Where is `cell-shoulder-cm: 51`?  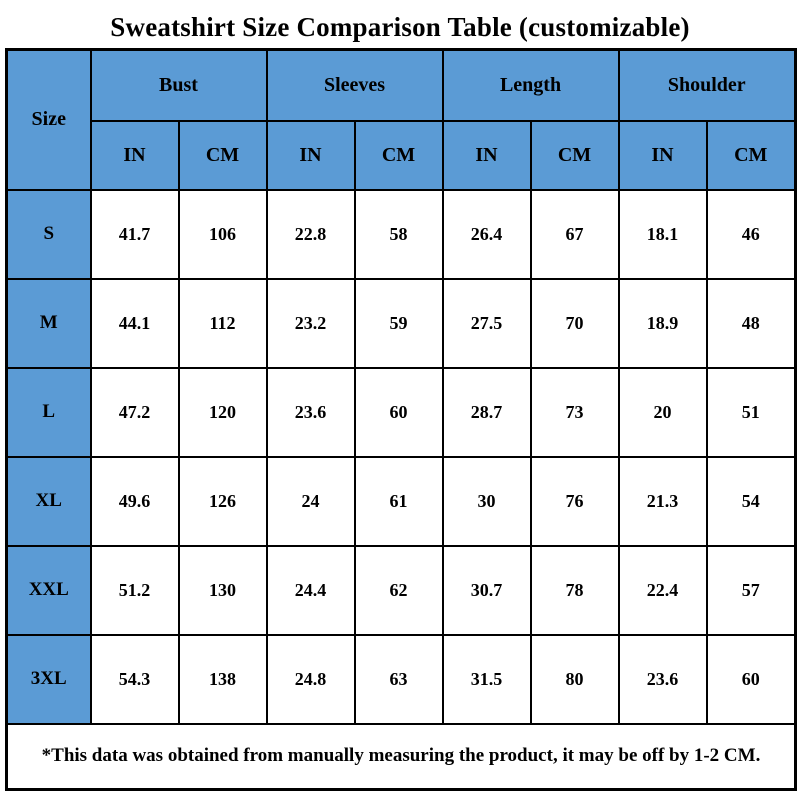
cell-shoulder-cm: 51 is located at coordinates (751, 412).